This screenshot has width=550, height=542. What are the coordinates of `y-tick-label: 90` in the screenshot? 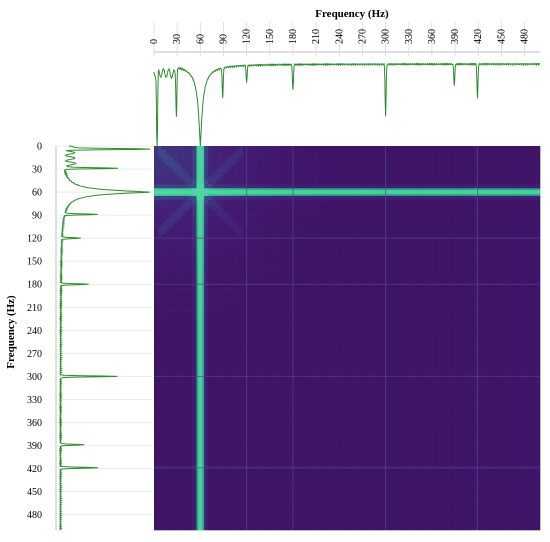 It's located at (37, 216).